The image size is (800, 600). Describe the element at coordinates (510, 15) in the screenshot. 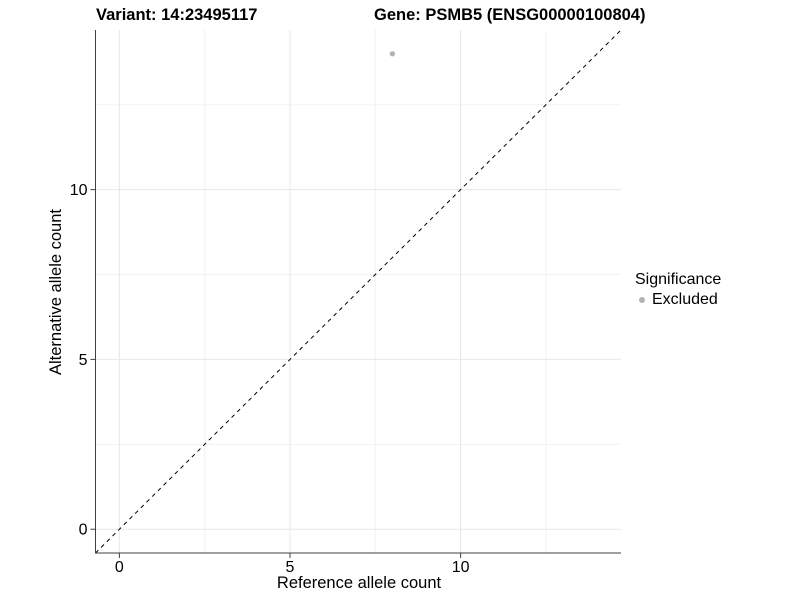

I see `plot-title-gene: Gene: PSMB5 (ENSG00000100804)` at that location.